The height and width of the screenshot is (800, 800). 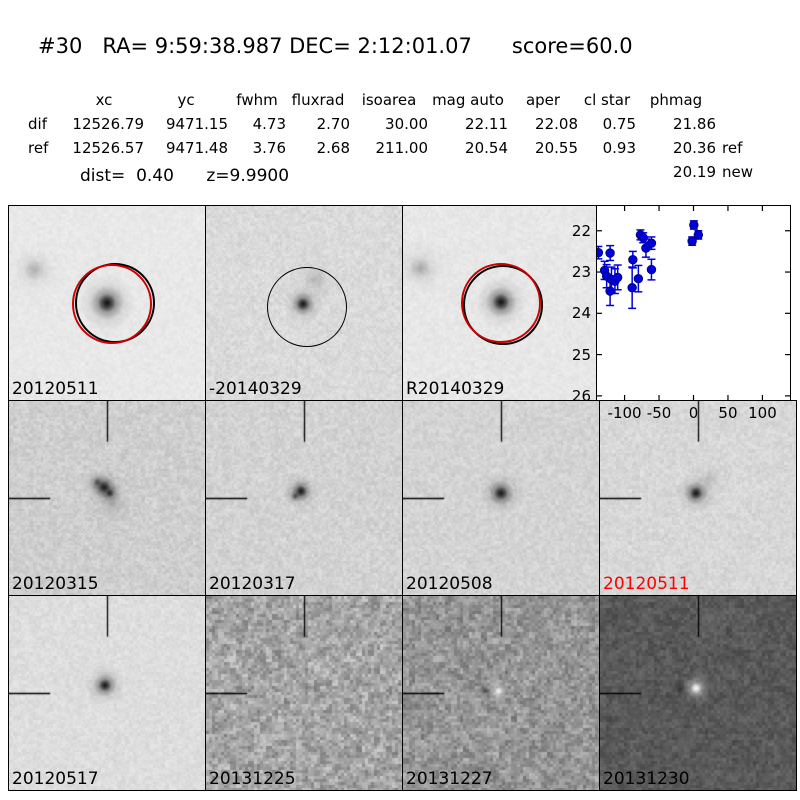 I want to click on table-cell: 20.54, so click(x=486, y=148).